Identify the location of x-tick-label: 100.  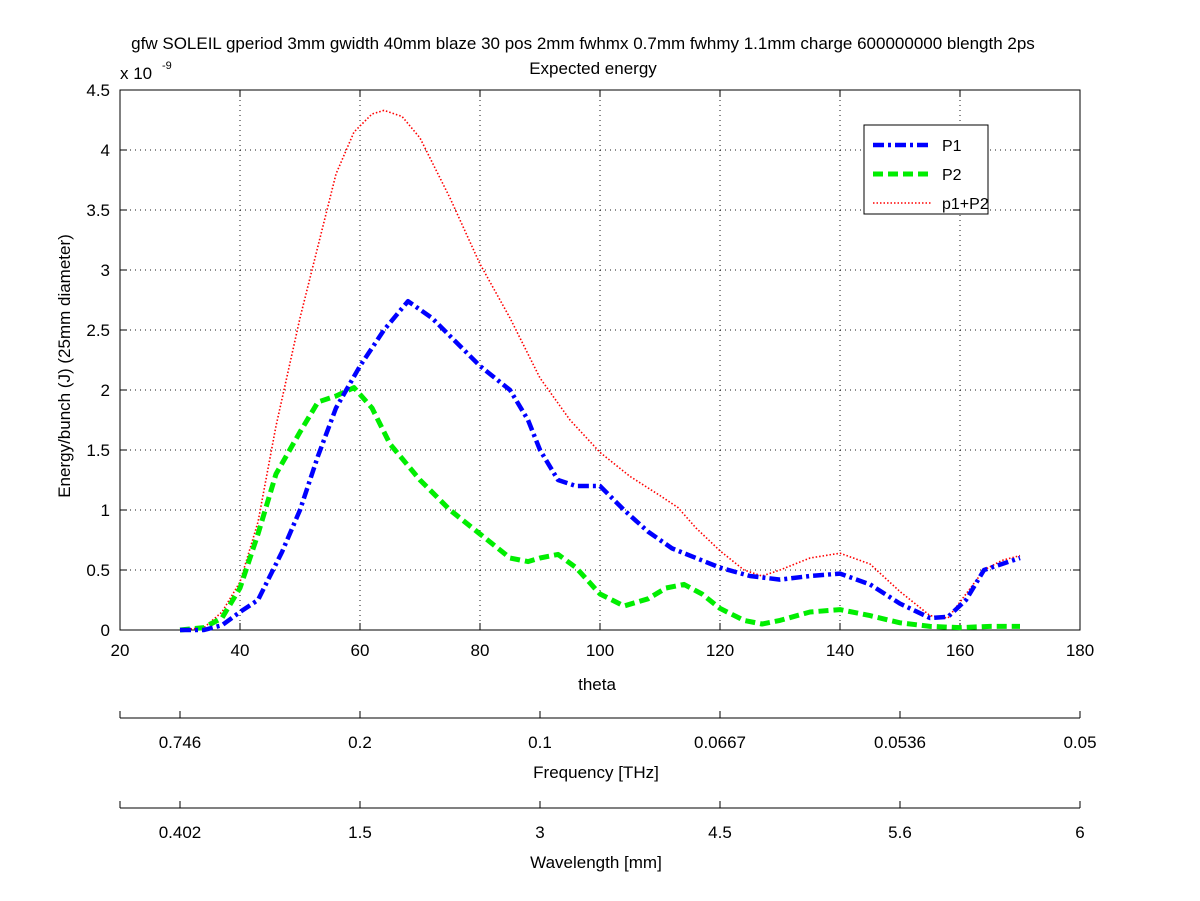
(600, 650).